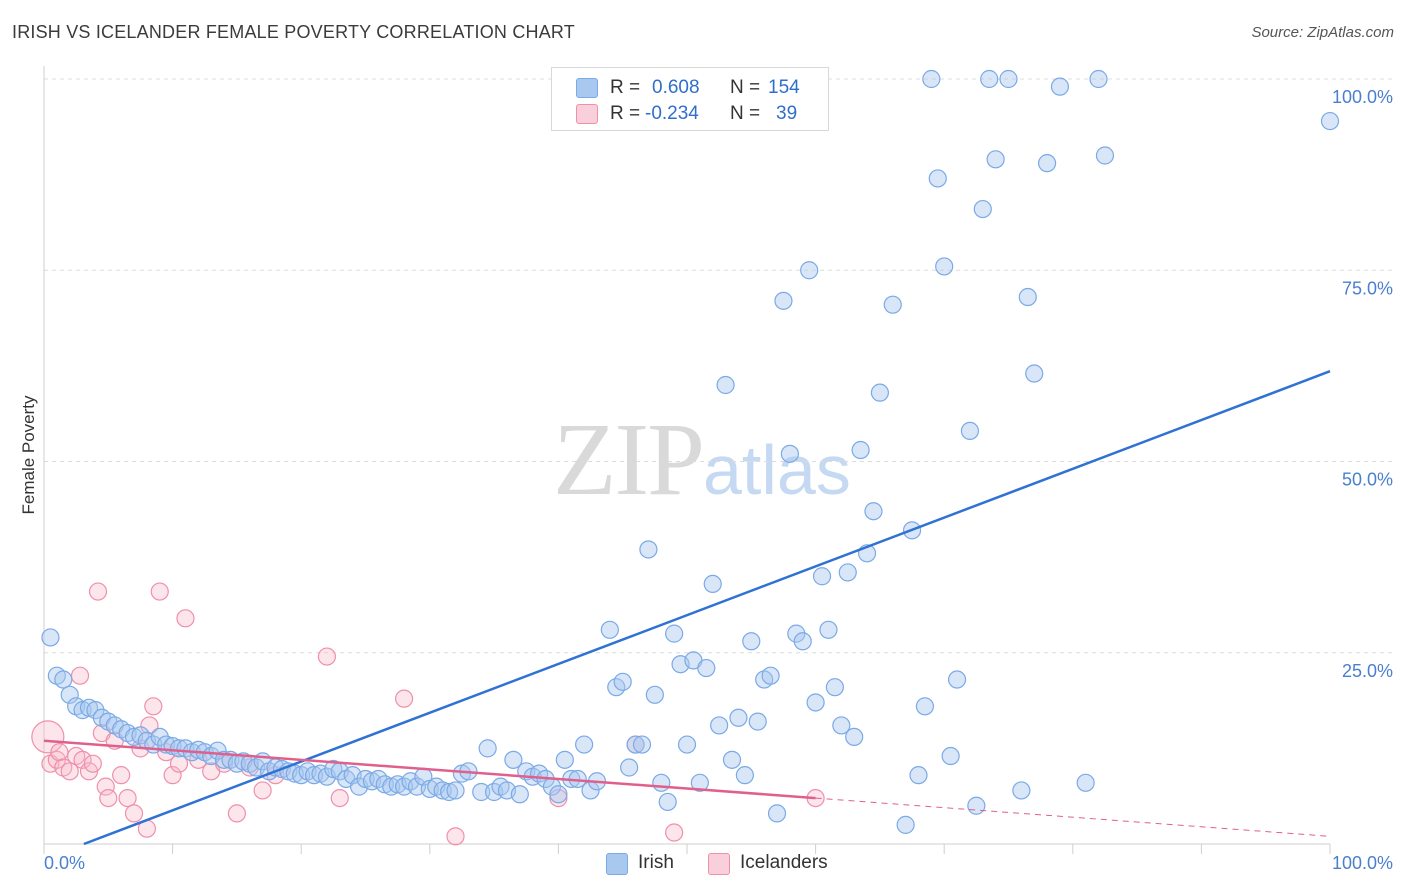  Describe the element at coordinates (676, 87) in the screenshot. I see `legend-r-value: 0.608` at that location.